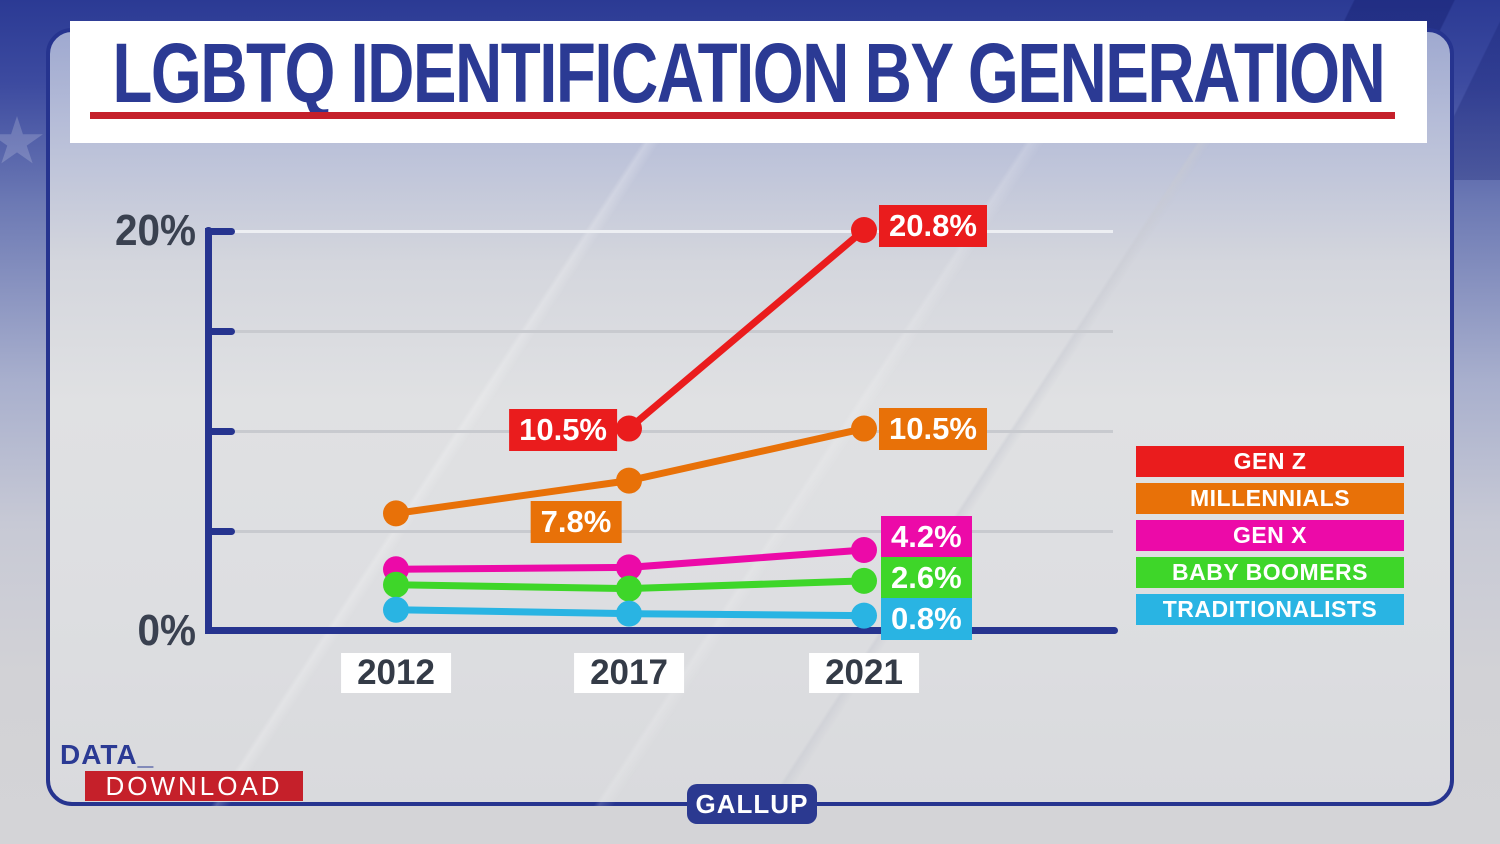 This screenshot has width=1500, height=844. What do you see at coordinates (166, 630) in the screenshot?
I see `y-axis-label-0: 0%` at bounding box center [166, 630].